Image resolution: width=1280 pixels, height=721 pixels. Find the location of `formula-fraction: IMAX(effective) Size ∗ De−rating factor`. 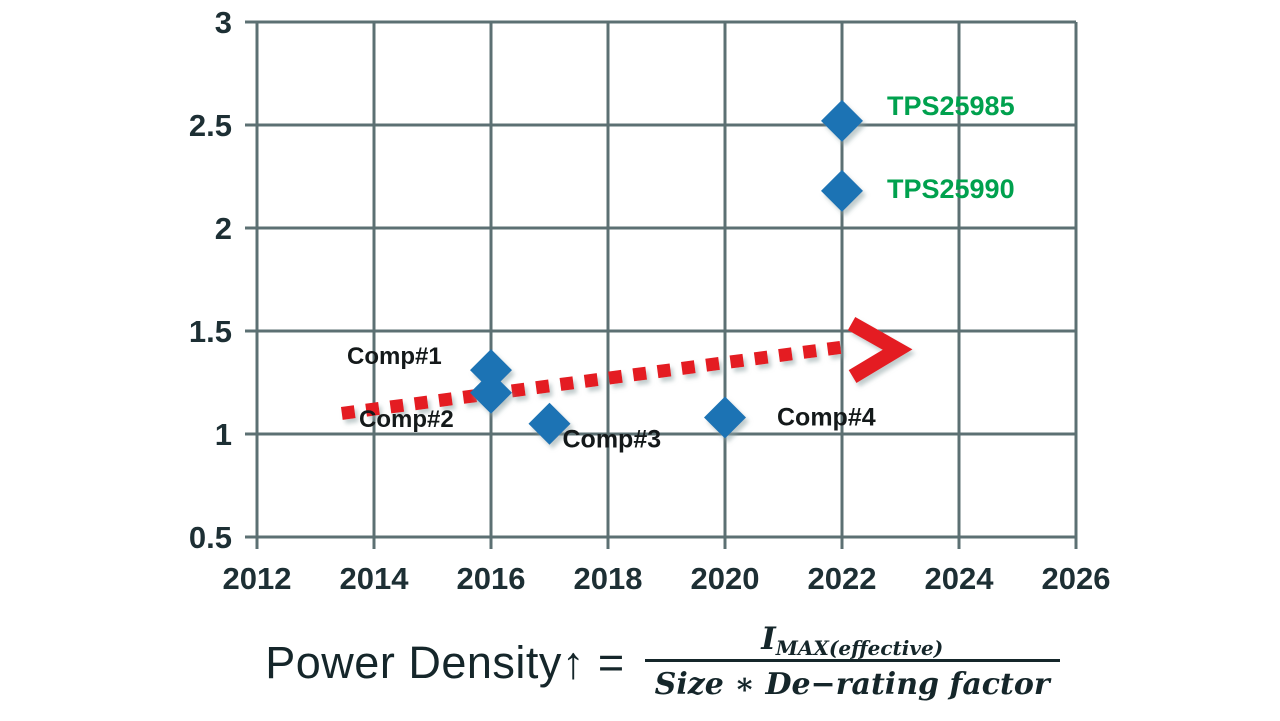

formula-fraction: IMAX(effective) Size ∗ De−rating factor is located at coordinates (852, 662).